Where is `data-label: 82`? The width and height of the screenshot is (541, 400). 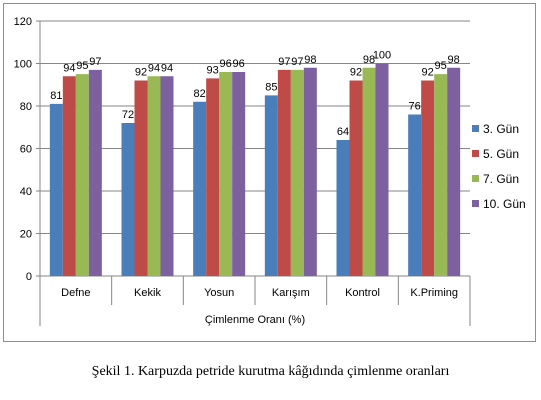
data-label: 82 is located at coordinates (200, 94).